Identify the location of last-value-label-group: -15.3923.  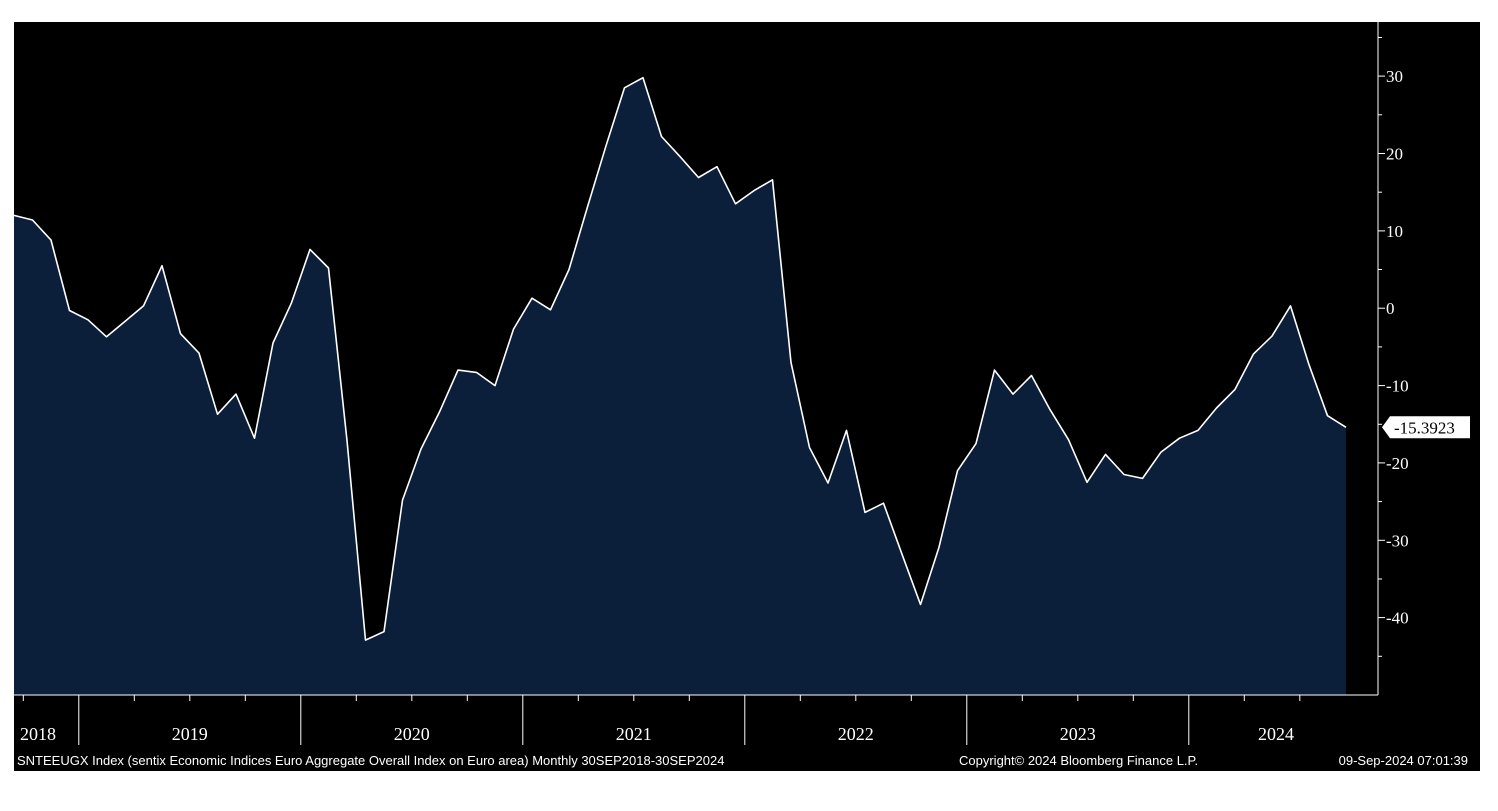
(1426, 427).